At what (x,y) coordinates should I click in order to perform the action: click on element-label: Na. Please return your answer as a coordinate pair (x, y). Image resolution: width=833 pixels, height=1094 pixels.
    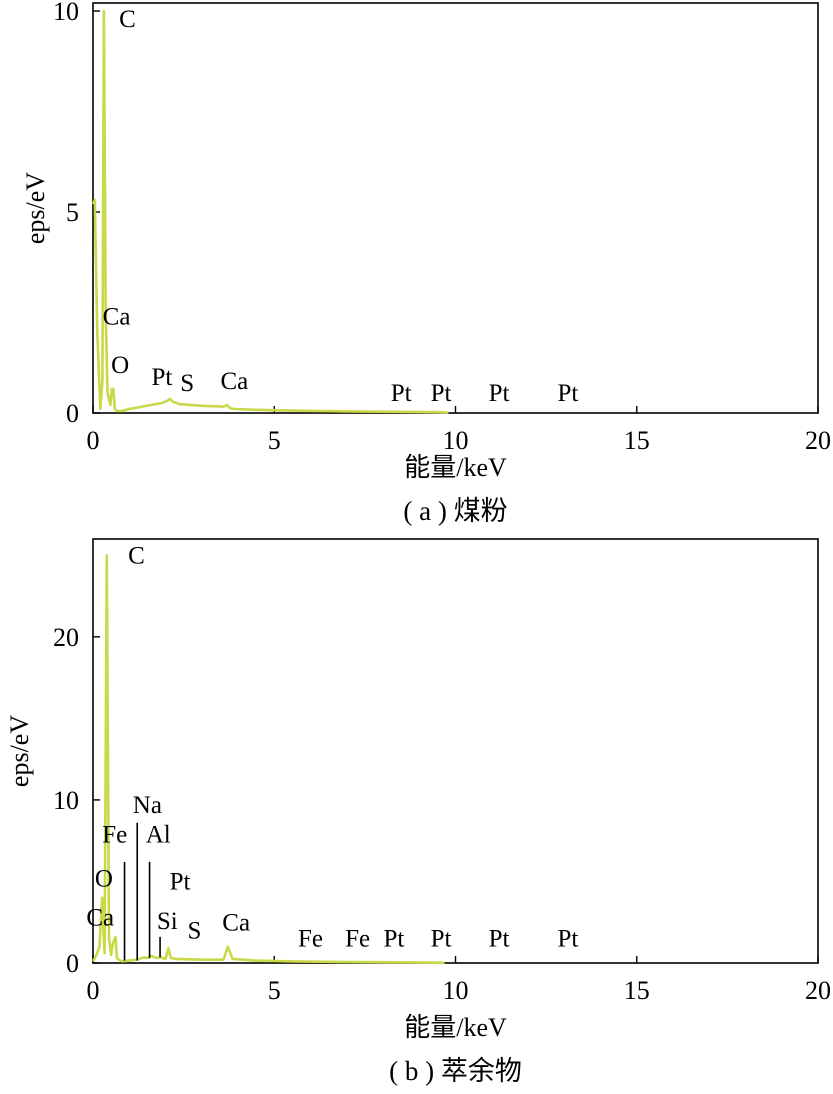
    Looking at the image, I should click on (147, 805).